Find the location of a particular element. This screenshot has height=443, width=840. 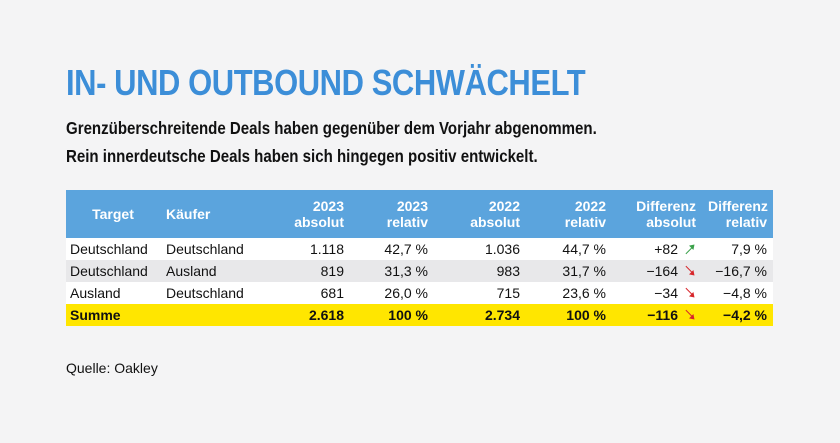

cell-kaeufer: Ausland is located at coordinates (191, 271).